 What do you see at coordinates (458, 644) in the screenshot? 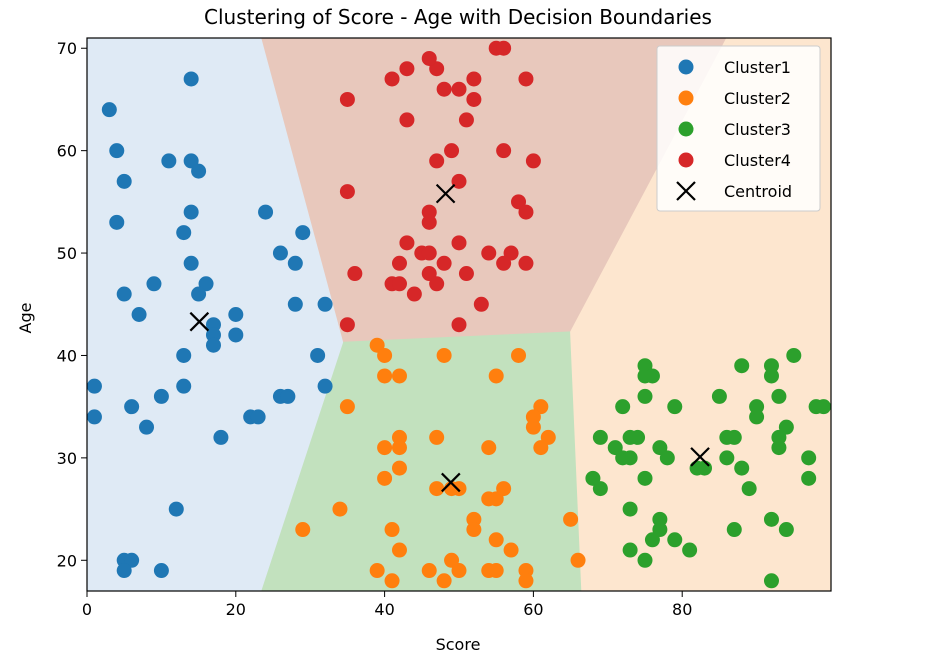
I see `x-axis-label: Score` at bounding box center [458, 644].